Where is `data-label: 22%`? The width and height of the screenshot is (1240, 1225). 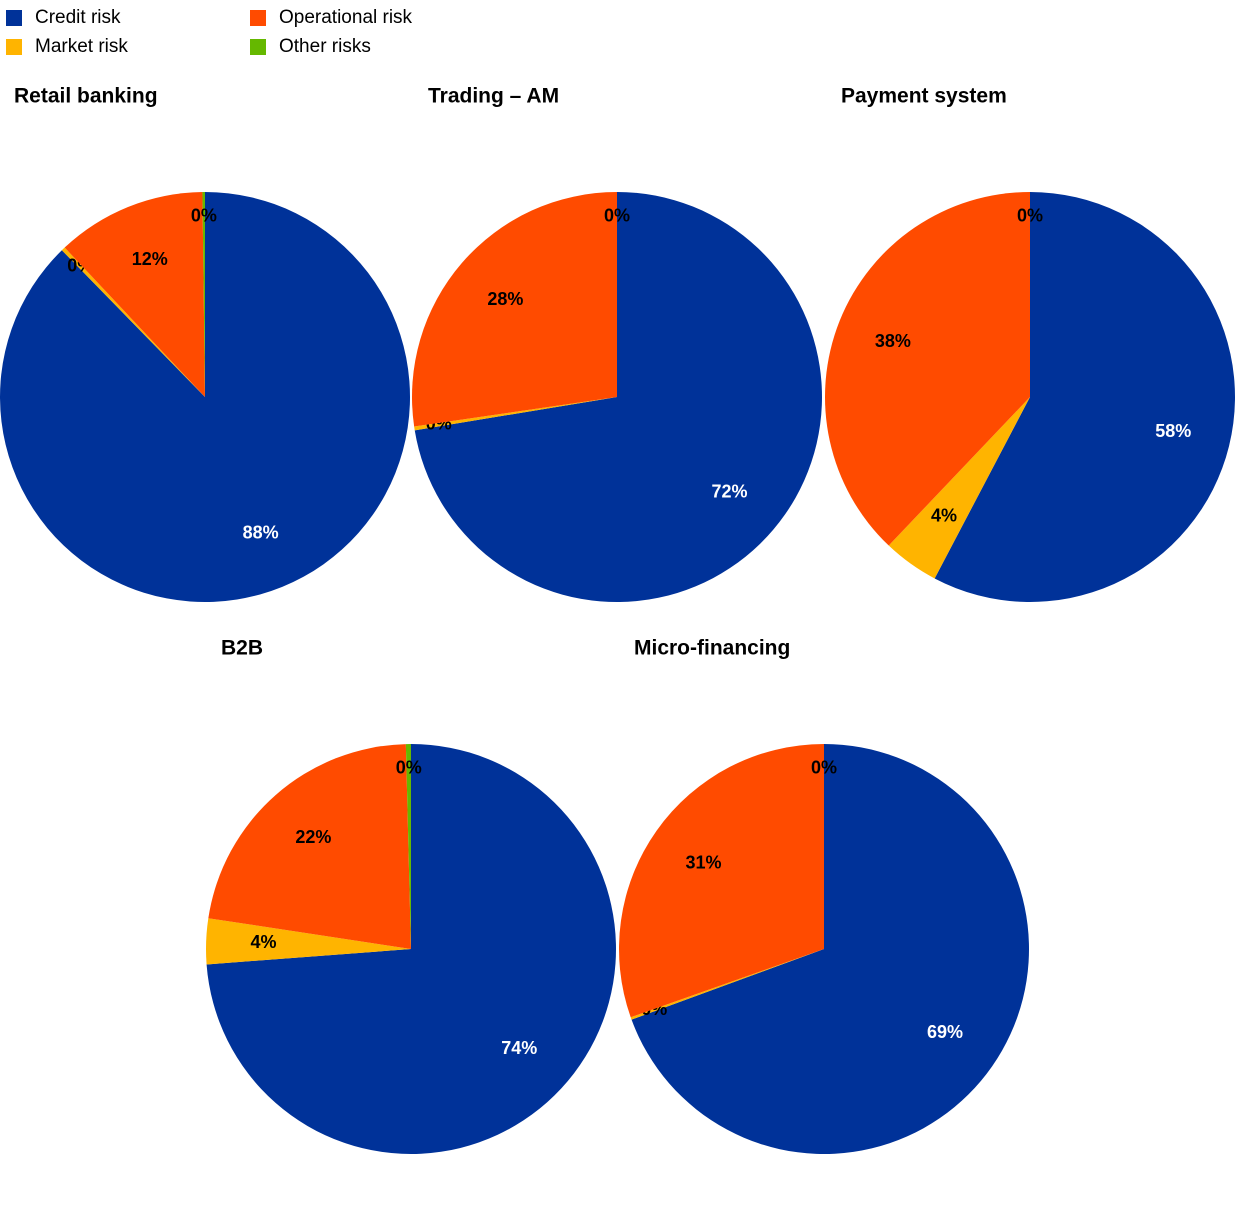 data-label: 22% is located at coordinates (313, 837).